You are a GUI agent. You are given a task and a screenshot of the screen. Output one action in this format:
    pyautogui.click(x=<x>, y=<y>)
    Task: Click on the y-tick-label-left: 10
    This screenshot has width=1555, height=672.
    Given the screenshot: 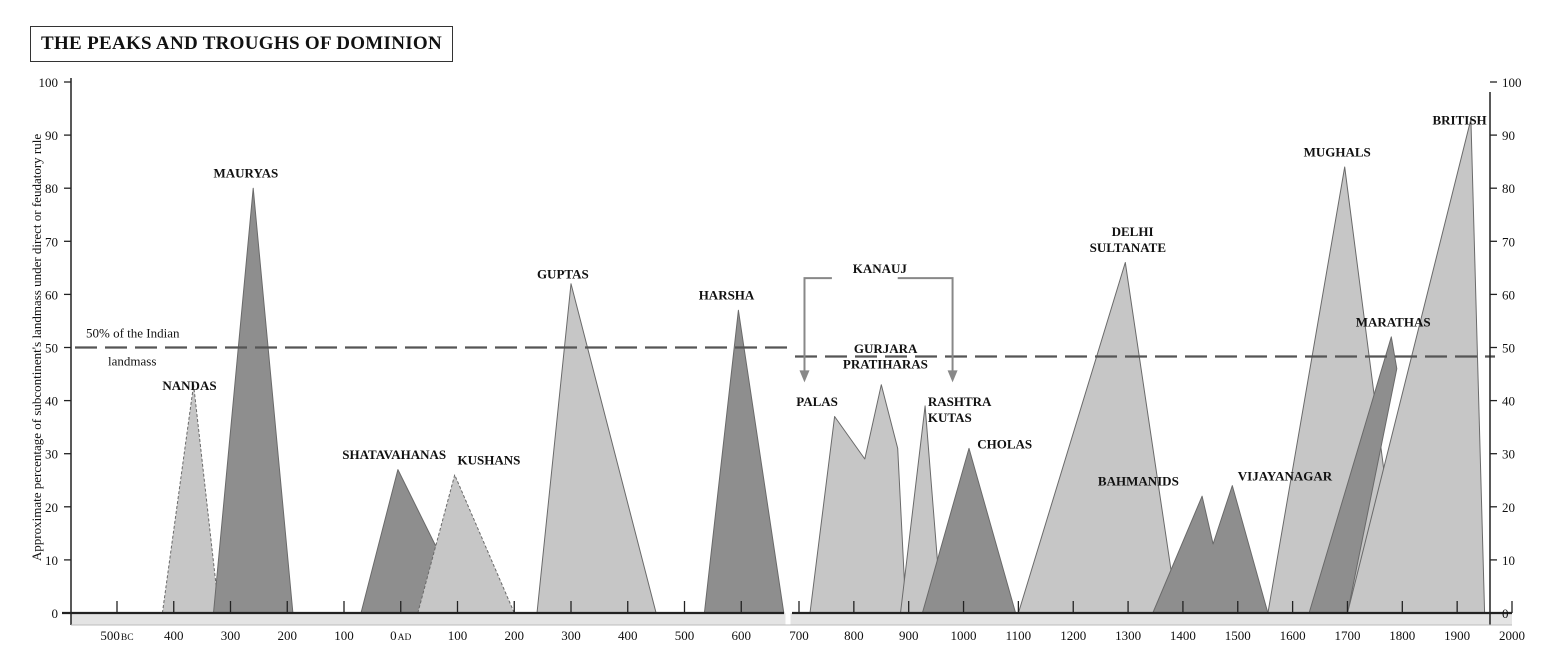 What is the action you would take?
    pyautogui.click(x=51, y=560)
    